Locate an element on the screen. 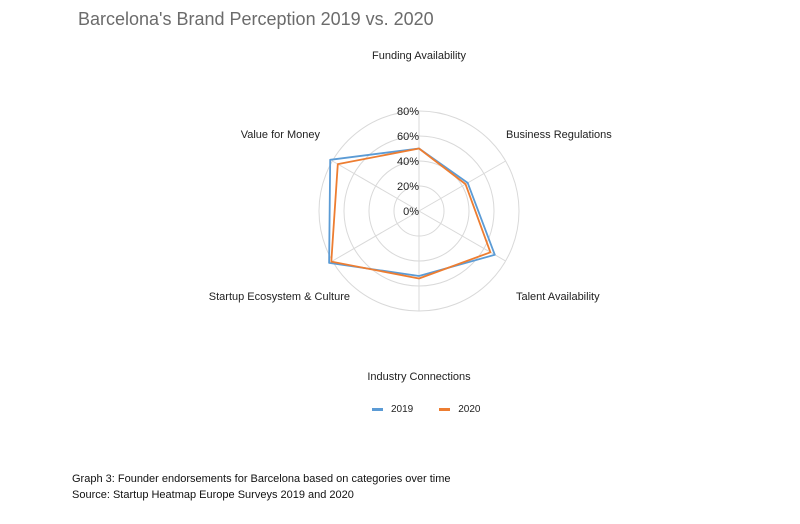 Image resolution: width=800 pixels, height=524 pixels. tick-label-0: 0% is located at coordinates (411, 212).